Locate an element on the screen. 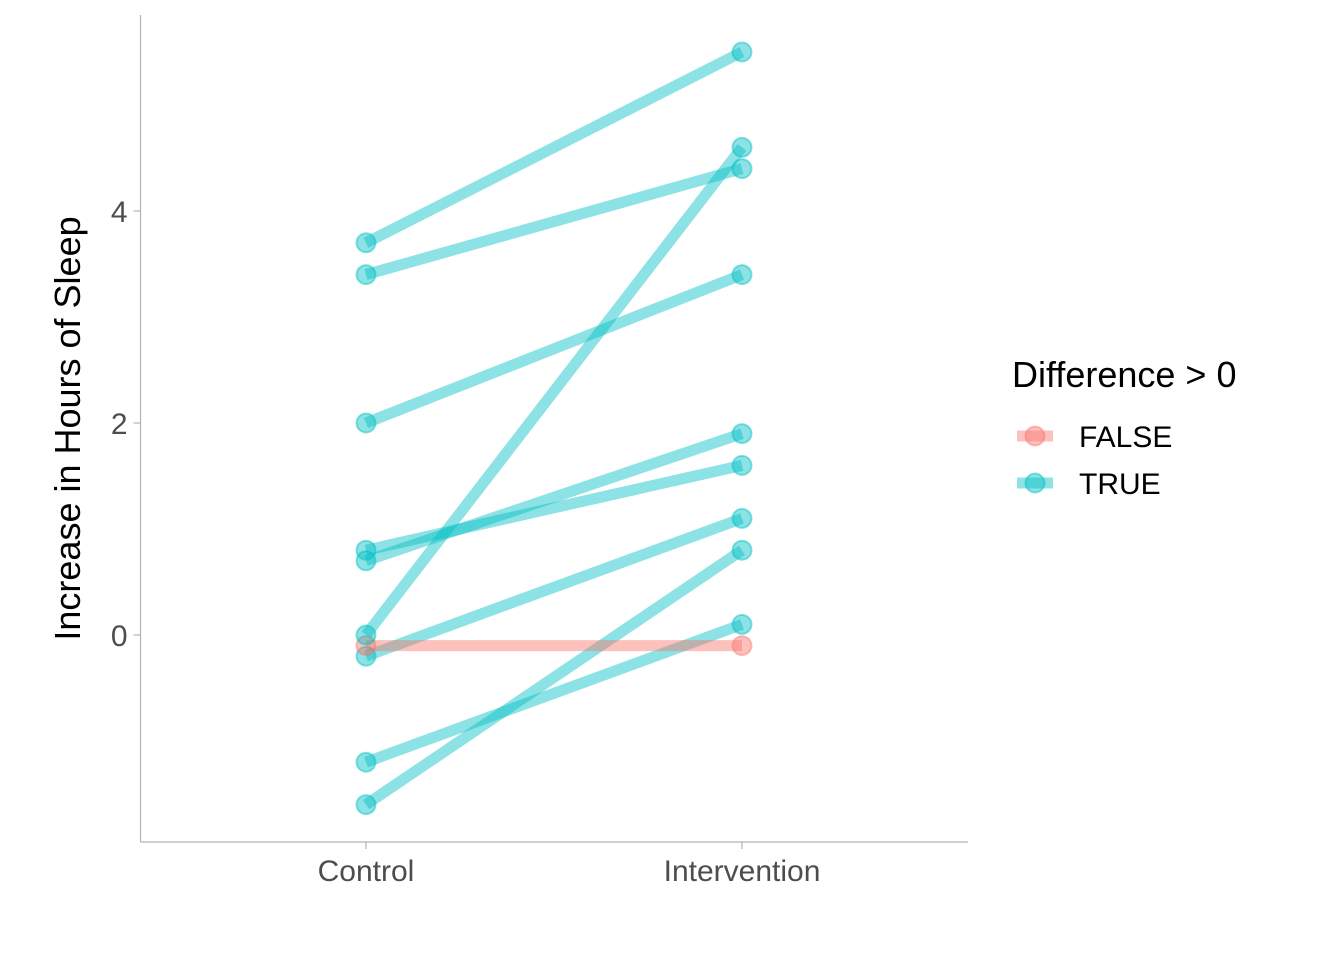 The height and width of the screenshot is (960, 1344). legend: Difference > 0 FALSE TRUE is located at coordinates (1124, 427).